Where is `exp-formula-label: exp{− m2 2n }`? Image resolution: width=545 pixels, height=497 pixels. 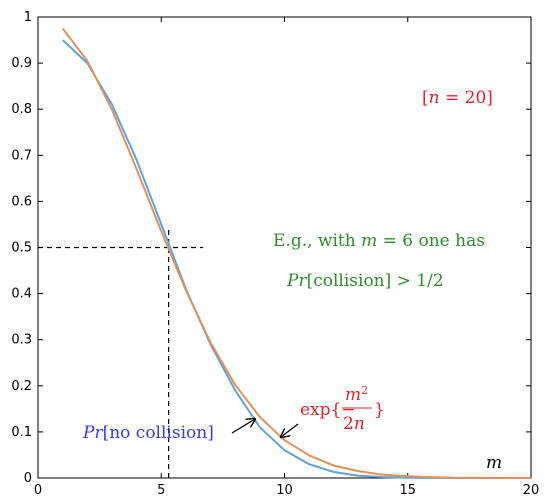
exp-formula-label: exp{− m2 2n } is located at coordinates (342, 409).